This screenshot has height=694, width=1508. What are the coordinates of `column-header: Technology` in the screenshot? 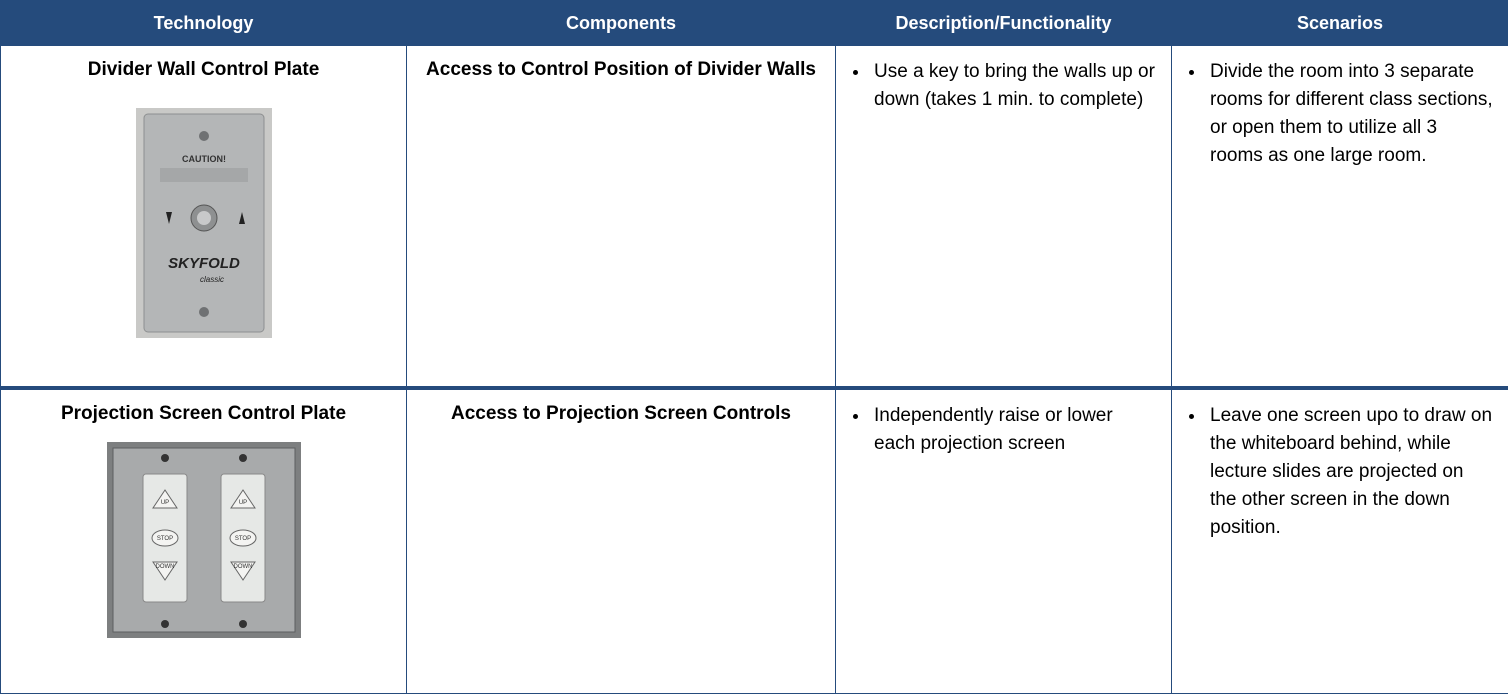 It's located at (203, 23).